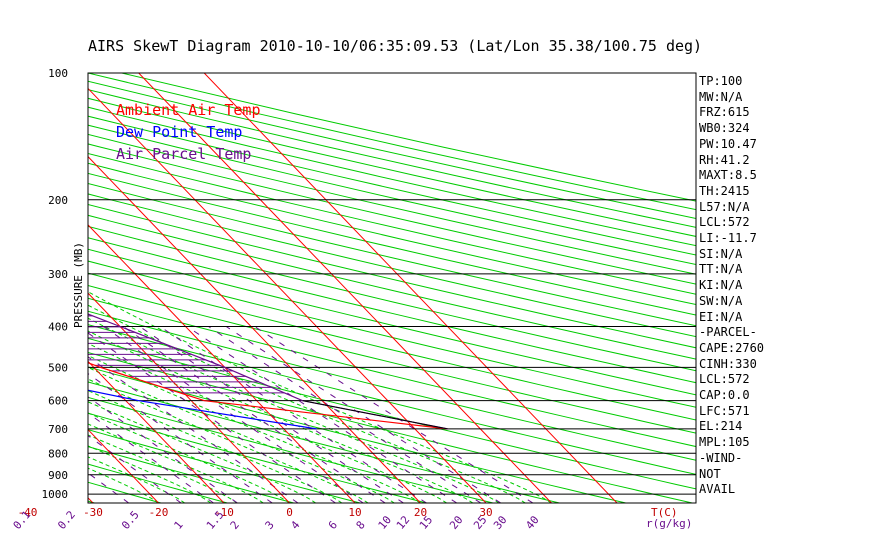  I want to click on y-axis-label: PRESSURE (MB), so click(78, 285).